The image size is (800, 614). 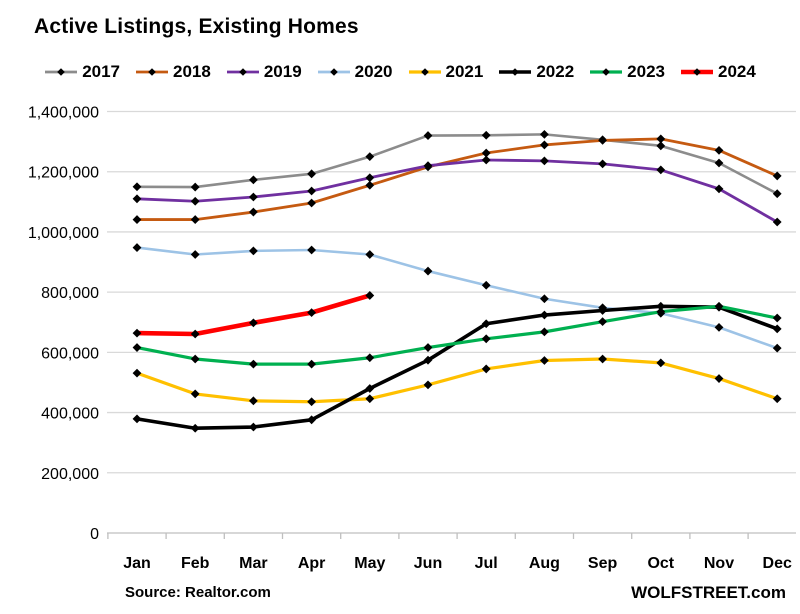 I want to click on series-line-2024, so click(x=253, y=315).